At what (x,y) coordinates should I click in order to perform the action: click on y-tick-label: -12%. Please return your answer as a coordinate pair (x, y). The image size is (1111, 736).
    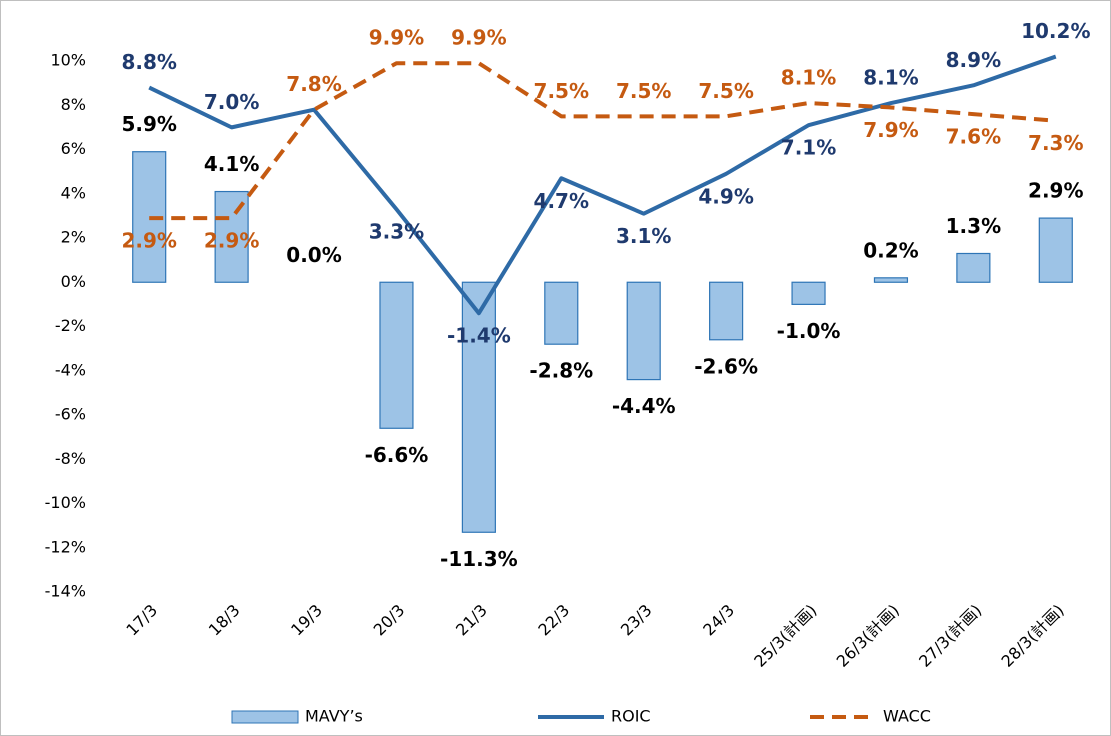
    Looking at the image, I should click on (65, 546).